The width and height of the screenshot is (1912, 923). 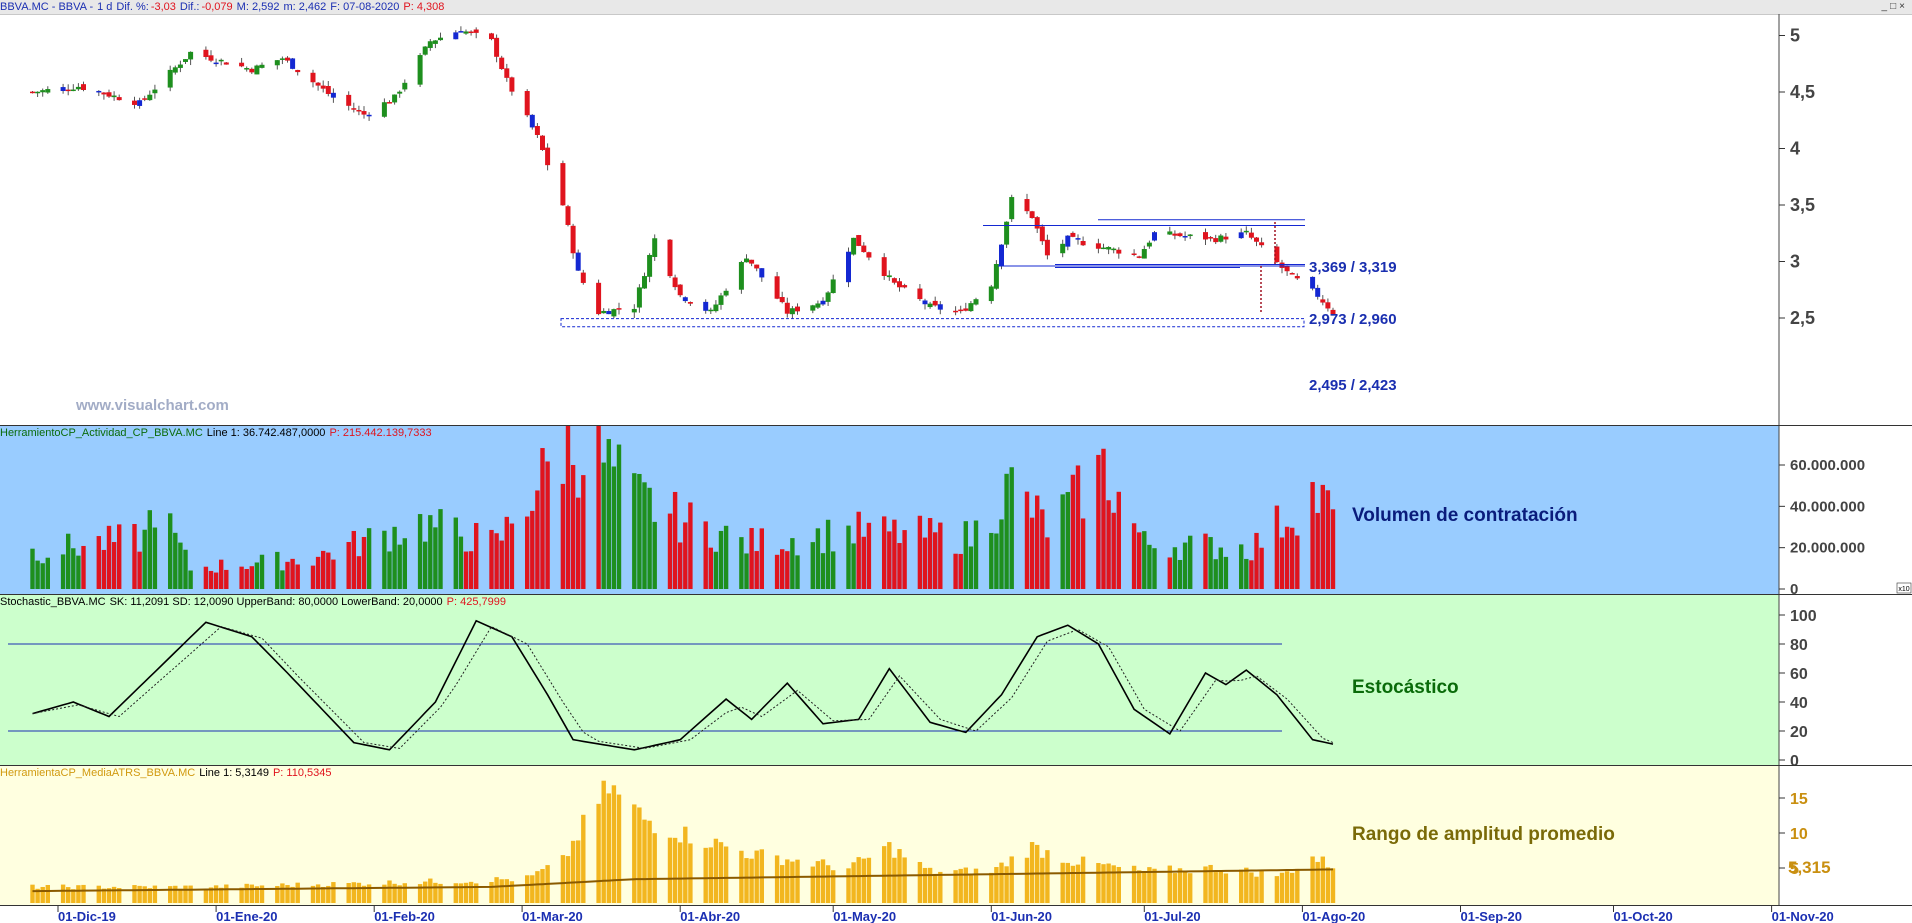 I want to click on atr-tick-label: 5, so click(x=1794, y=869).